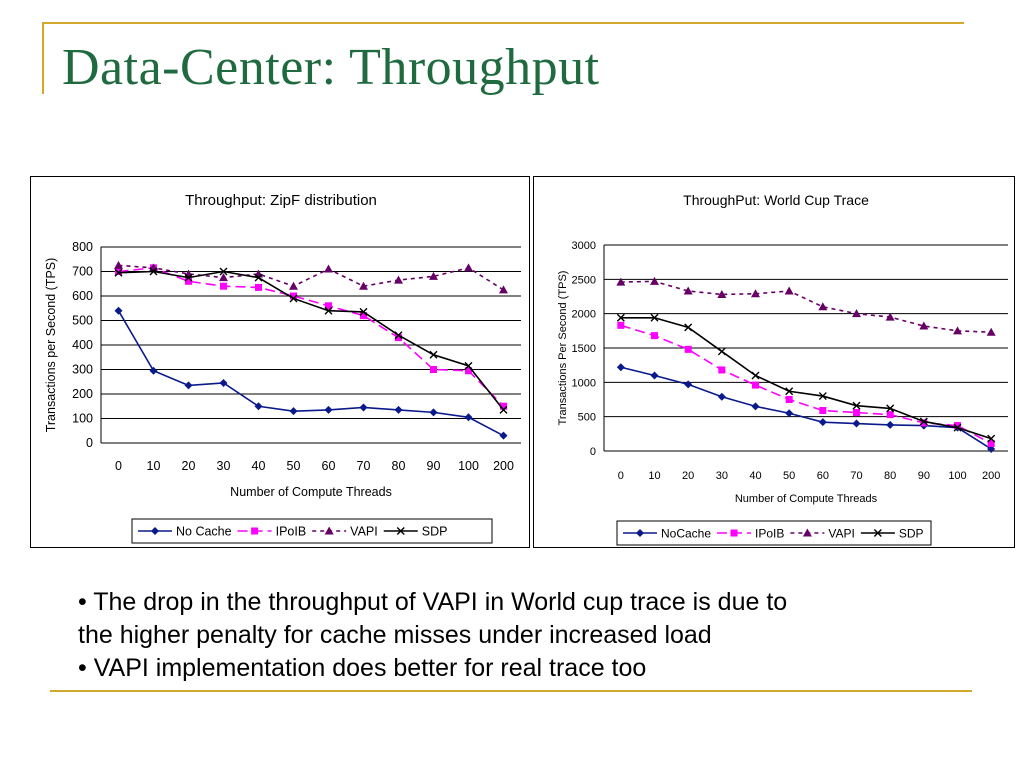 The height and width of the screenshot is (768, 1024). Describe the element at coordinates (82, 370) in the screenshot. I see `y-tick-label: 300` at that location.